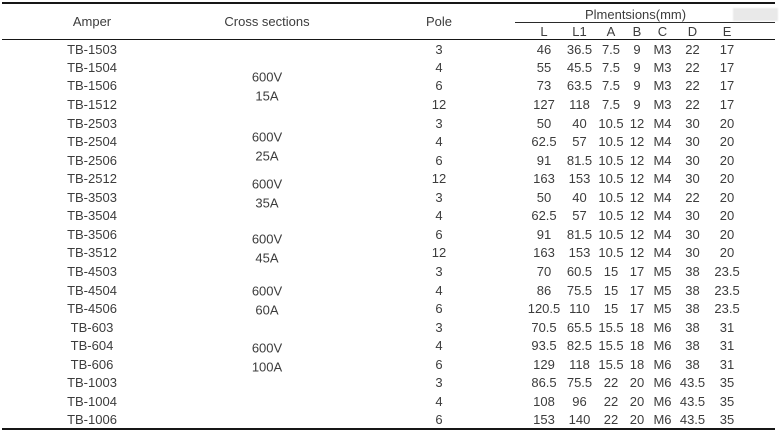 The width and height of the screenshot is (781, 434). What do you see at coordinates (92, 253) in the screenshot?
I see `amper-cell: TB-3512` at bounding box center [92, 253].